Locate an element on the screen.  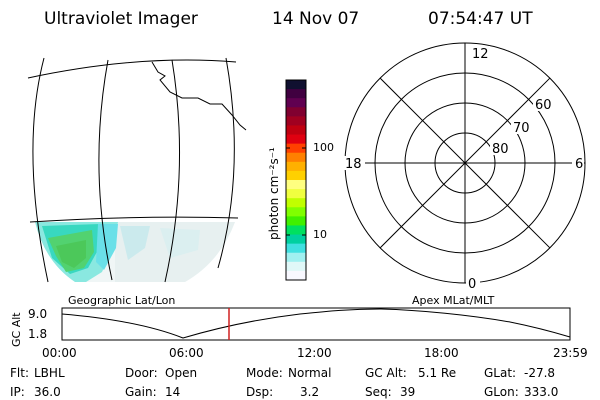
dsp-value: 3.2 is located at coordinates (309, 392).